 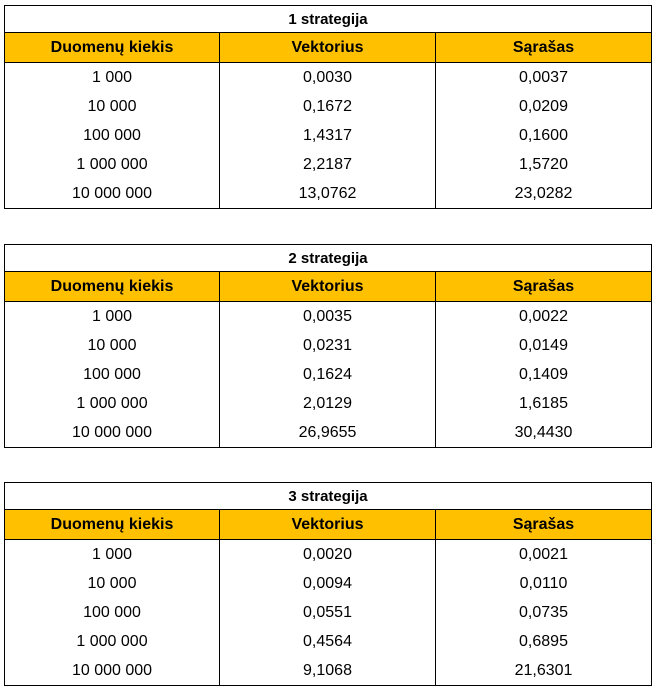 I want to click on cell-vector: 0,0094, so click(x=327, y=583).